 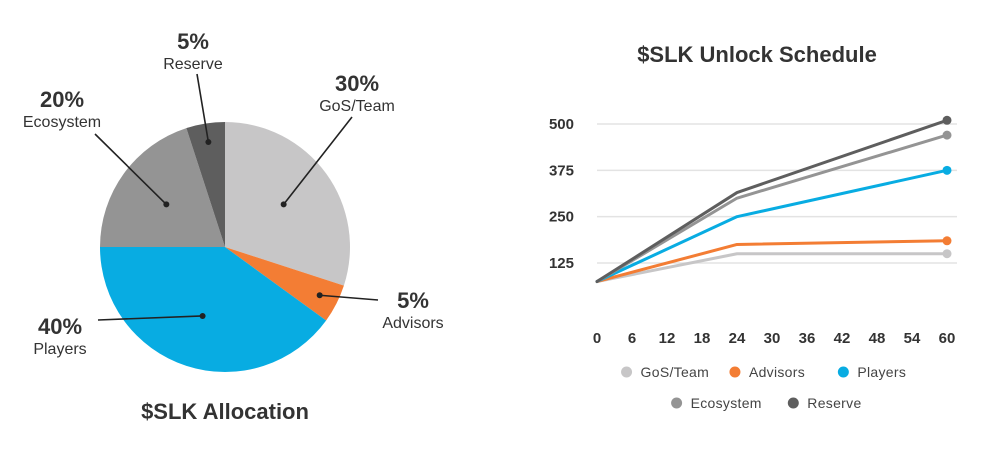 What do you see at coordinates (412, 323) in the screenshot?
I see `pie-label-advisors: Advisors` at bounding box center [412, 323].